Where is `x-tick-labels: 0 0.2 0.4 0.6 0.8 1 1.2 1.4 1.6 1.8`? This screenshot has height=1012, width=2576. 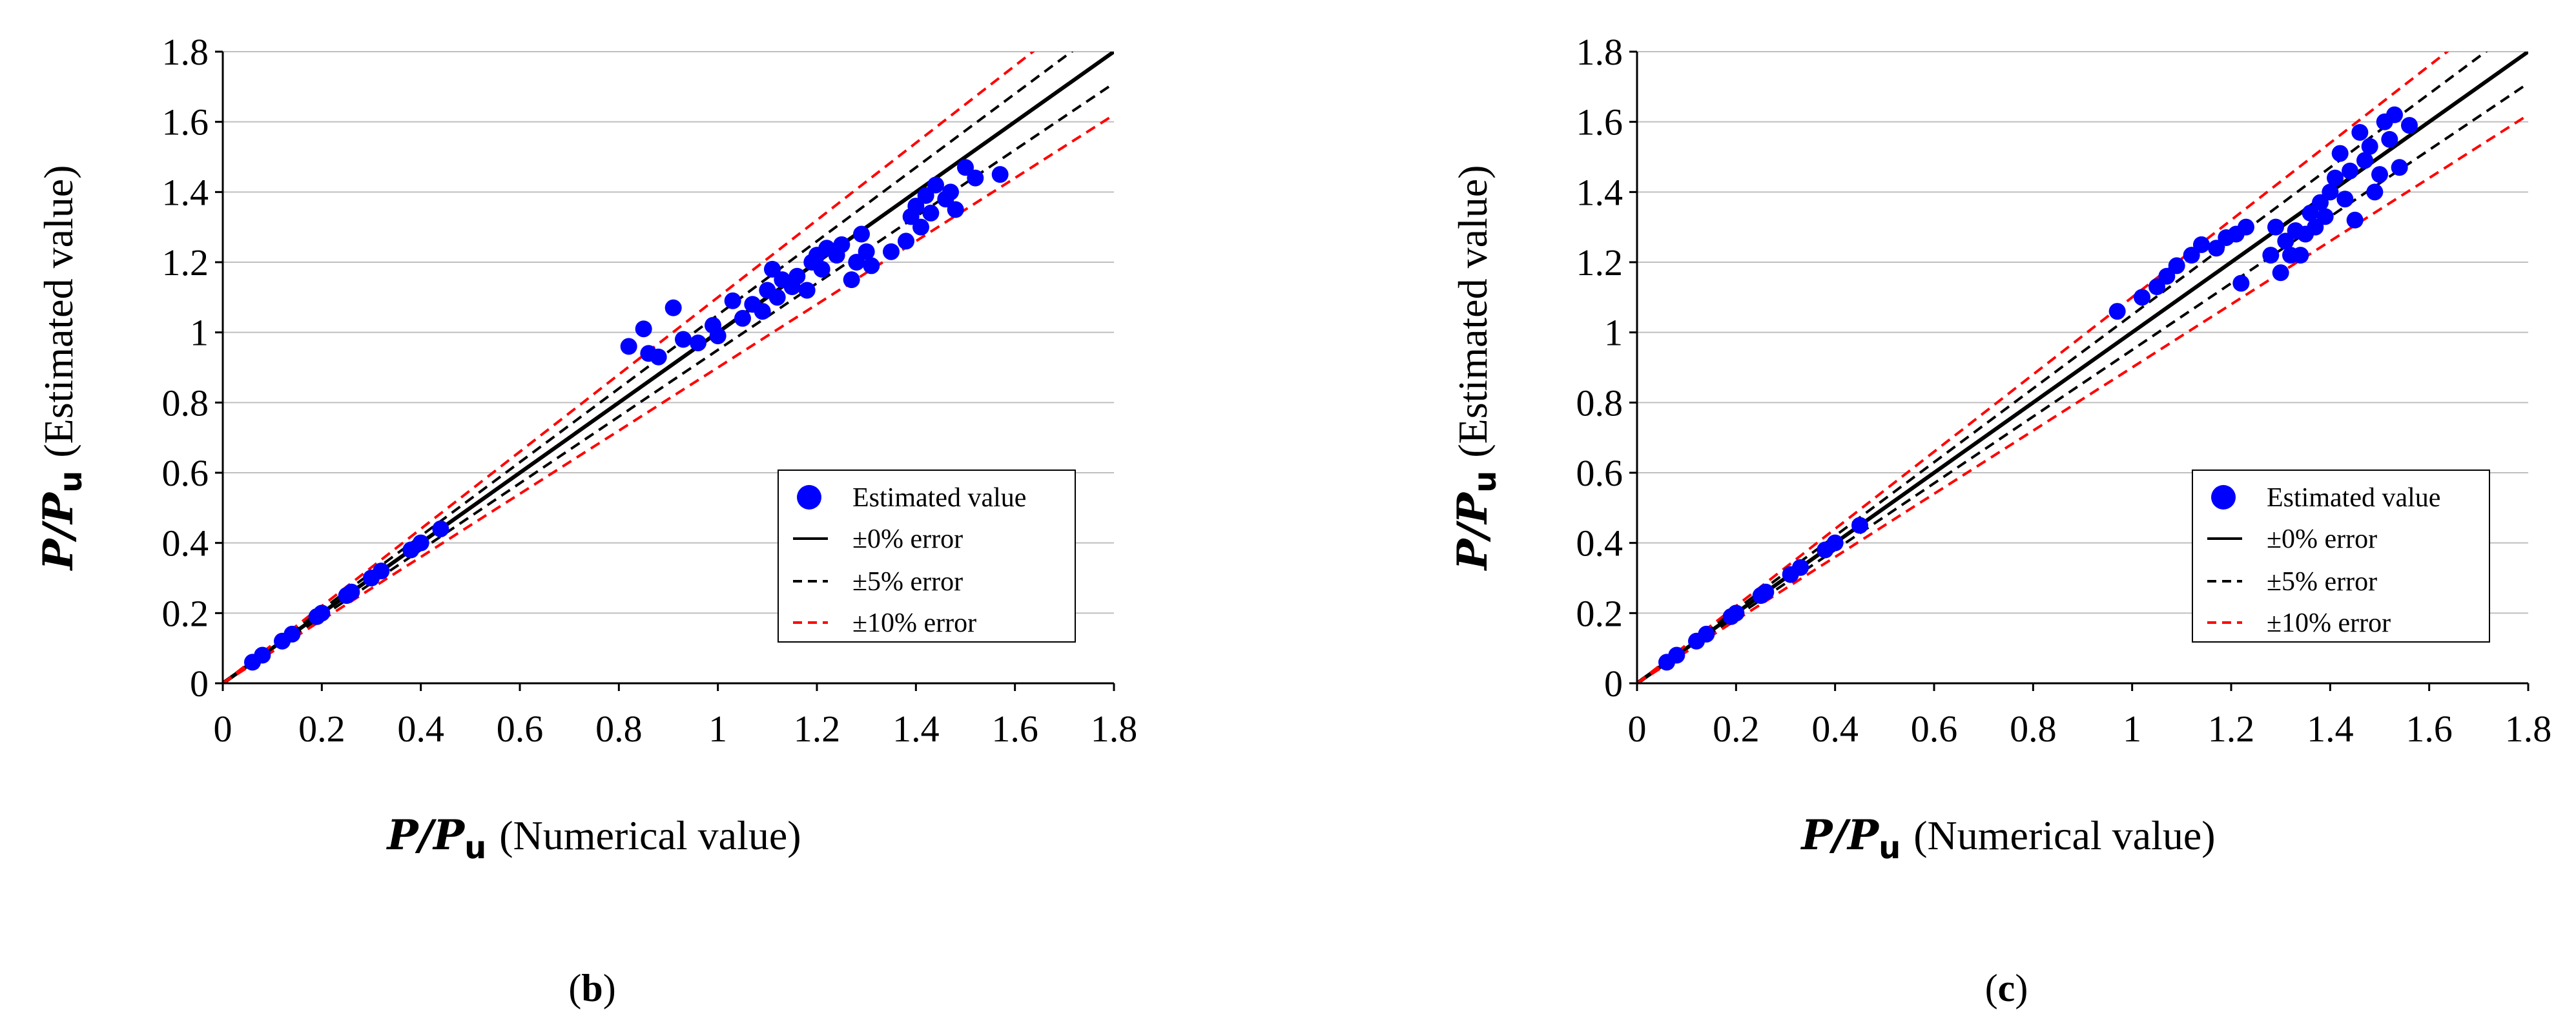
x-tick-labels: 0 0.2 0.4 0.6 0.8 1 1.2 1.4 1.6 1.8 is located at coordinates (676, 729).